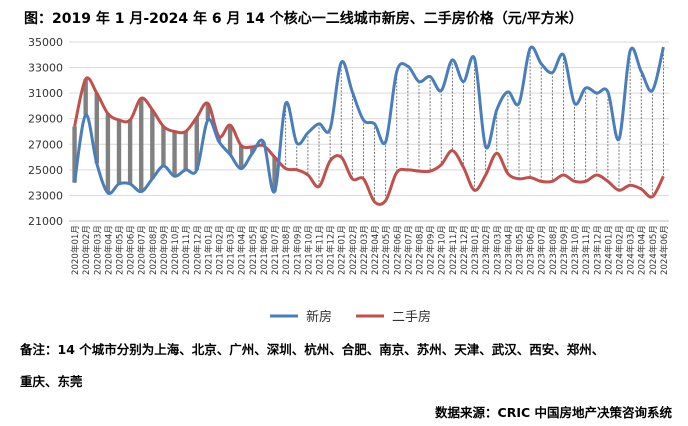  I want to click on x-tick-label: 2022年08月, so click(420, 250).